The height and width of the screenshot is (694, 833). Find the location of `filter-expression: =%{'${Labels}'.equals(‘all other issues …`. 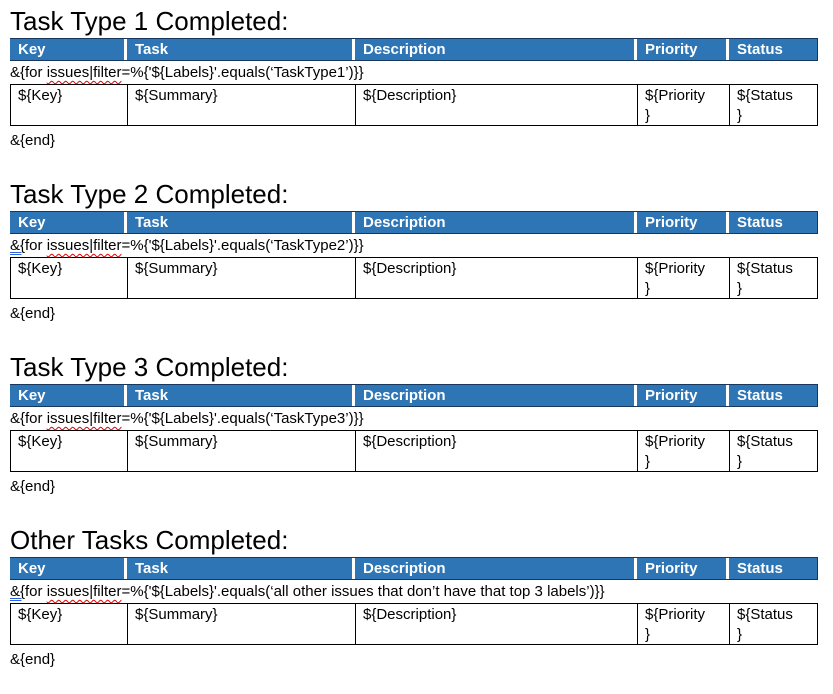

filter-expression: =%{'${Labels}'.equals(‘all other issues … is located at coordinates (363, 591).